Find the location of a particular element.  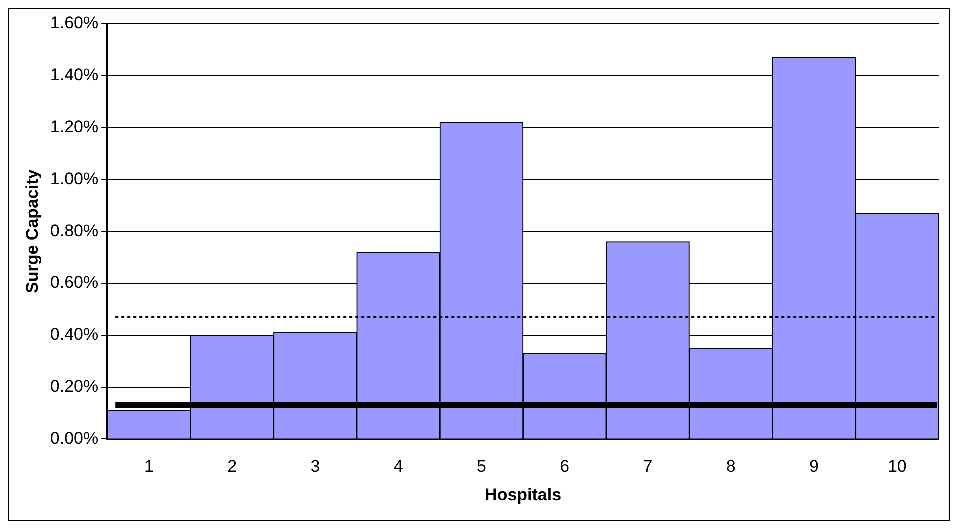

y-axis-title: Surge Capacity is located at coordinates (32, 231).